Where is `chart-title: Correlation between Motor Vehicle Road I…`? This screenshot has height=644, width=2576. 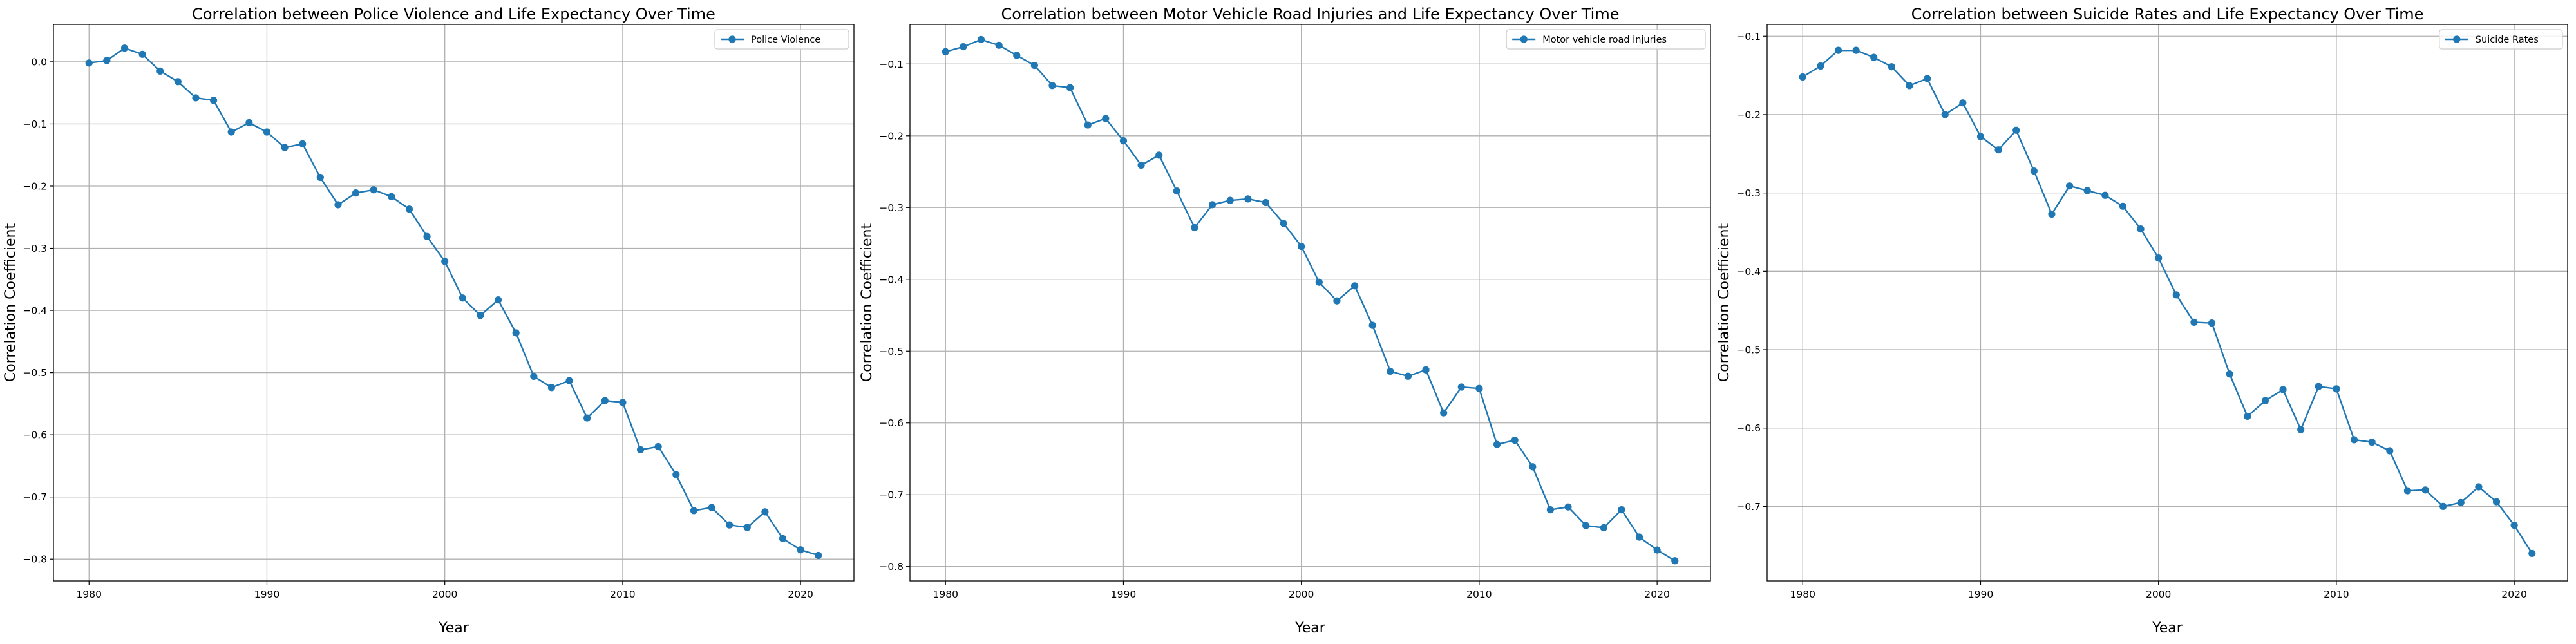
chart-title: Correlation between Motor Vehicle Road I… is located at coordinates (1310, 14).